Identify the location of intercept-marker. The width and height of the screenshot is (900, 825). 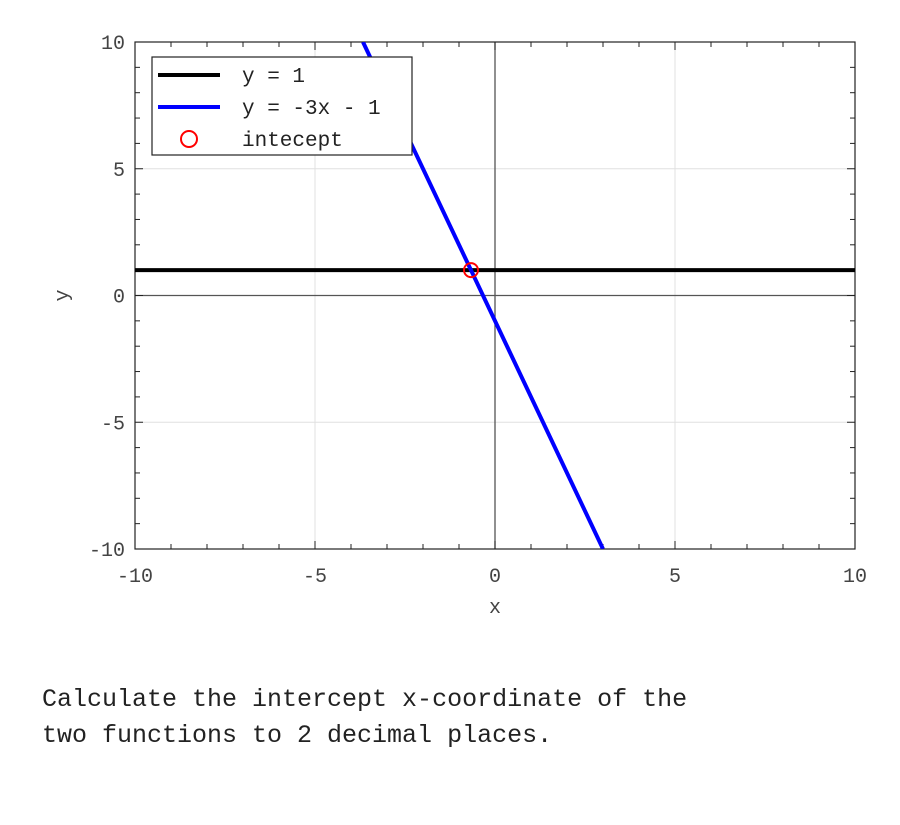
(470, 270).